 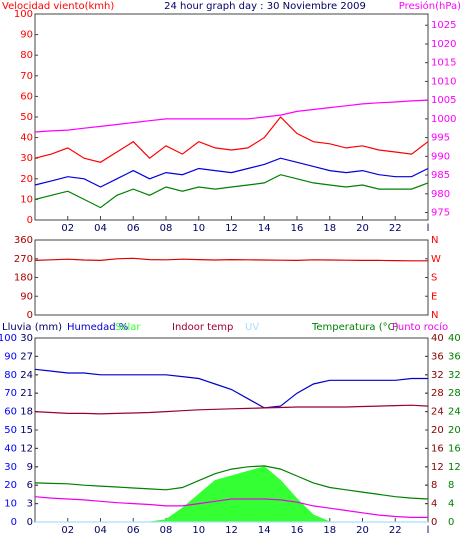 I want to click on chart-title: 24 hour graph day : 30 Noviembre 2009, so click(x=265, y=6).